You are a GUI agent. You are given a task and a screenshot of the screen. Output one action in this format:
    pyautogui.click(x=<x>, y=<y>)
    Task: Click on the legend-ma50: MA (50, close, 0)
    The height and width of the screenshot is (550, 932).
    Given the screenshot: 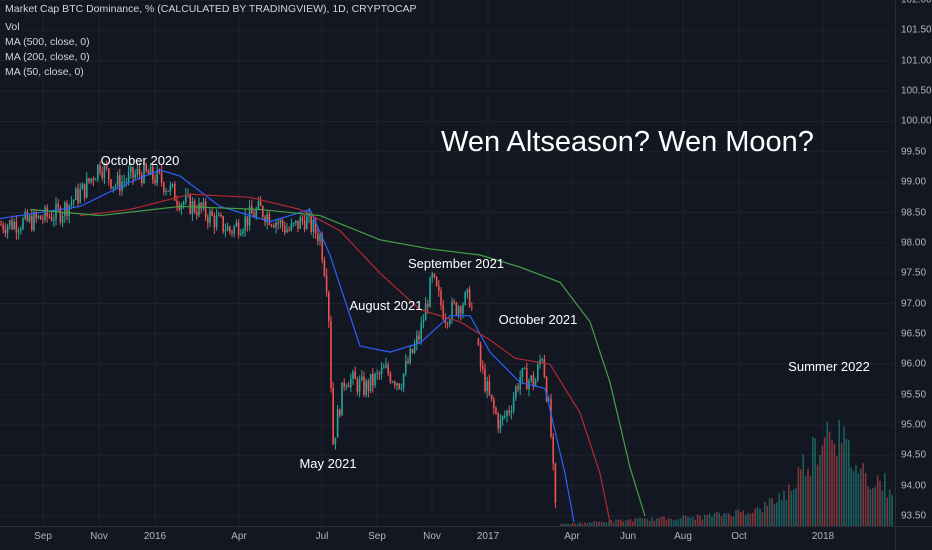 What is the action you would take?
    pyautogui.click(x=44, y=72)
    